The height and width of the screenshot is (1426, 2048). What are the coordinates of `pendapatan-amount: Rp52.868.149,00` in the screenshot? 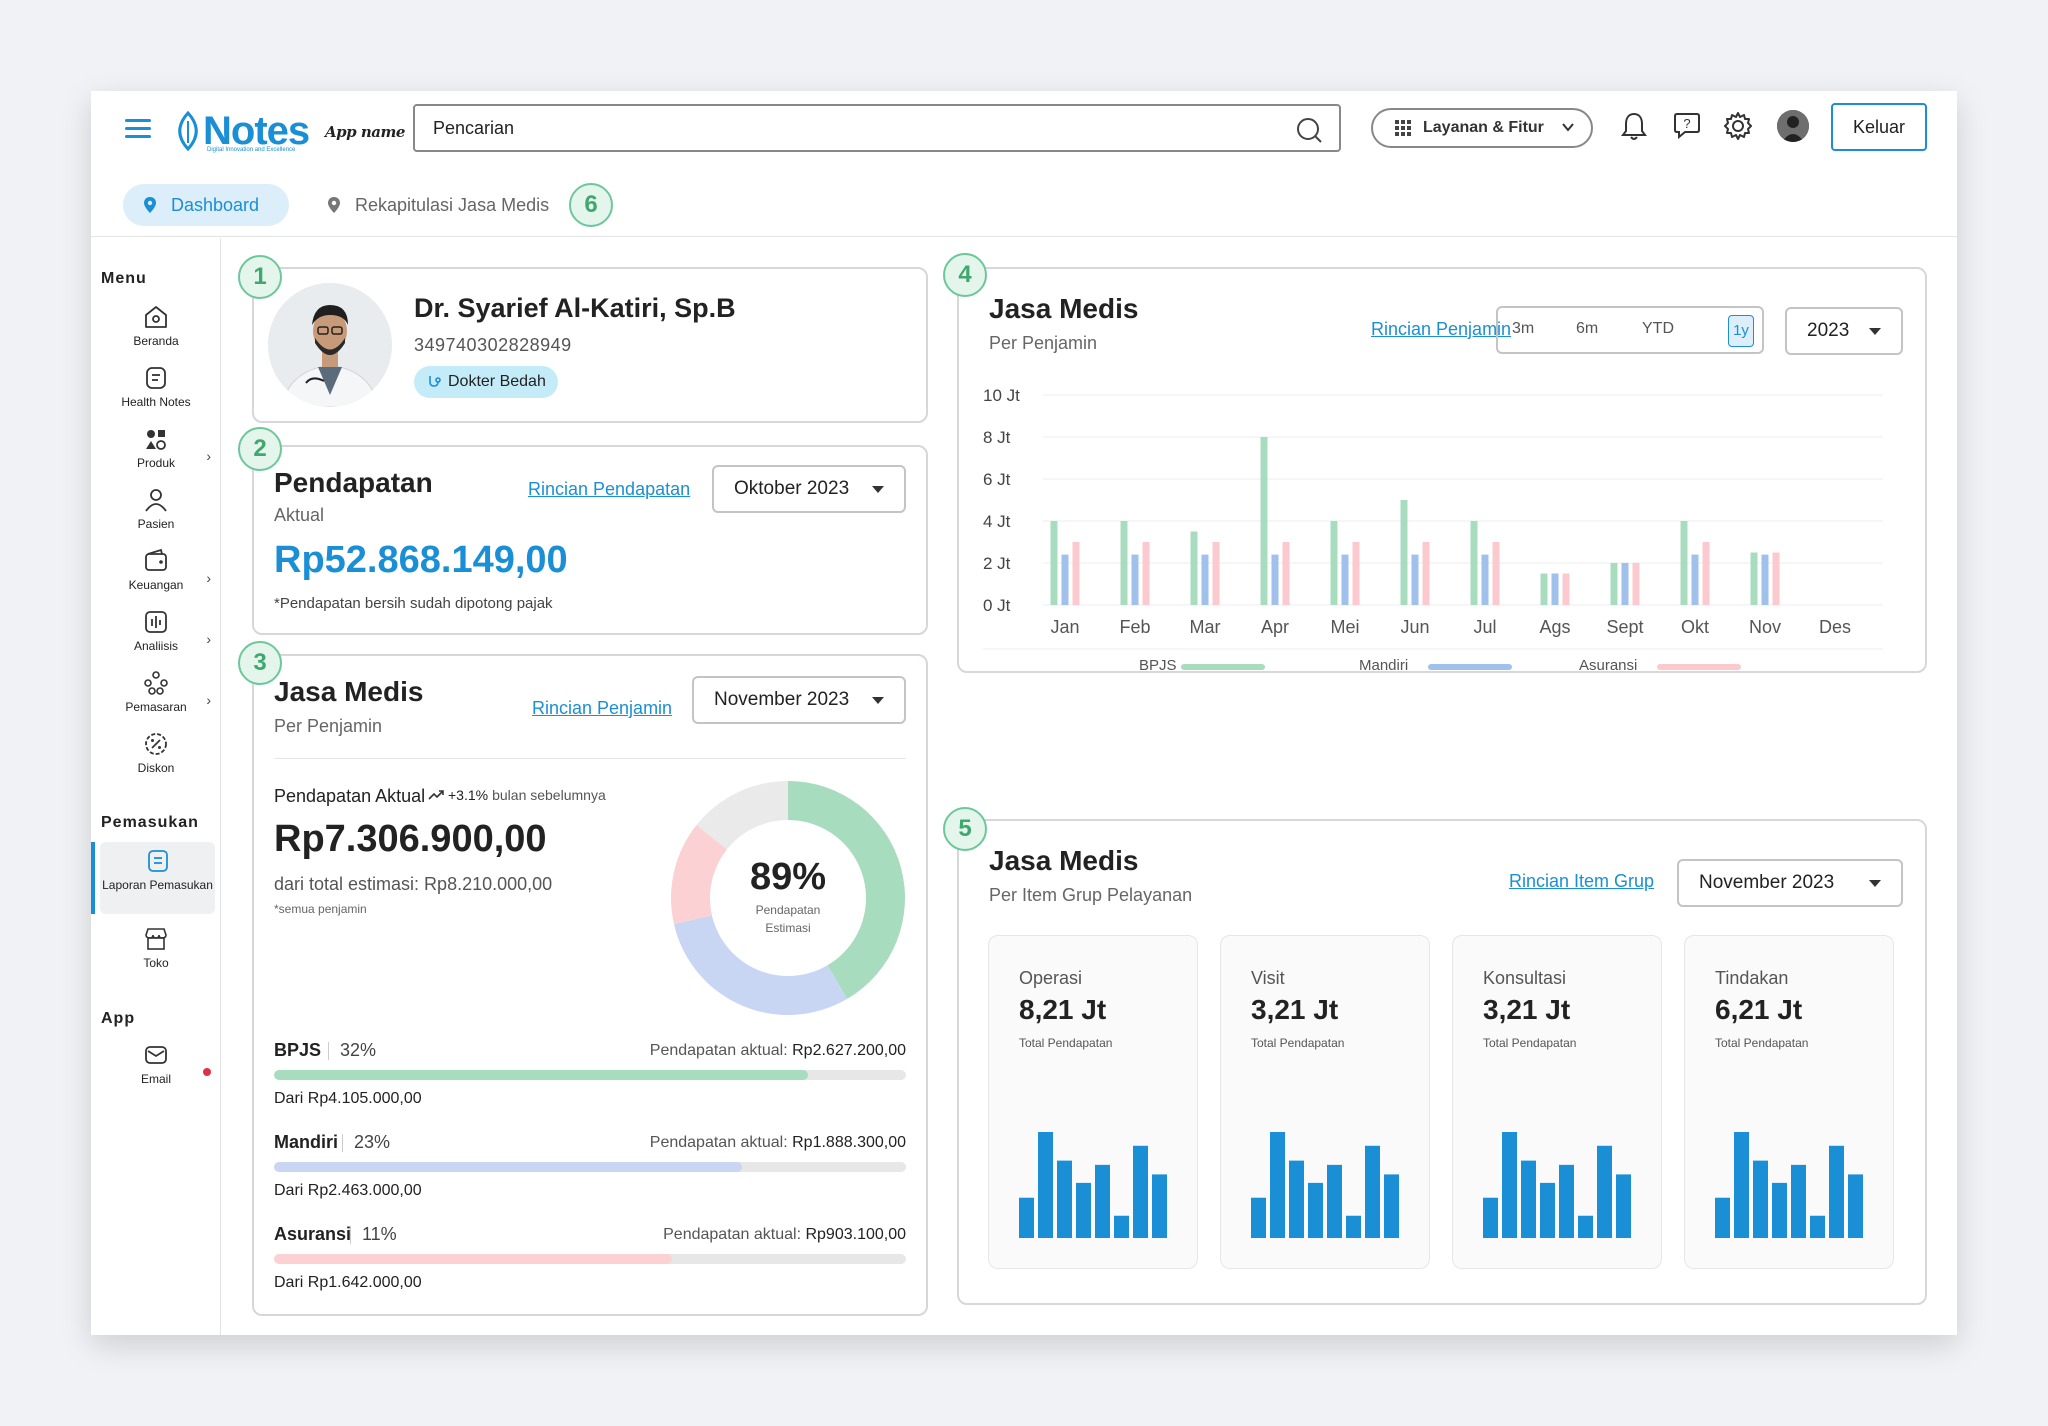 It's located at (421, 560).